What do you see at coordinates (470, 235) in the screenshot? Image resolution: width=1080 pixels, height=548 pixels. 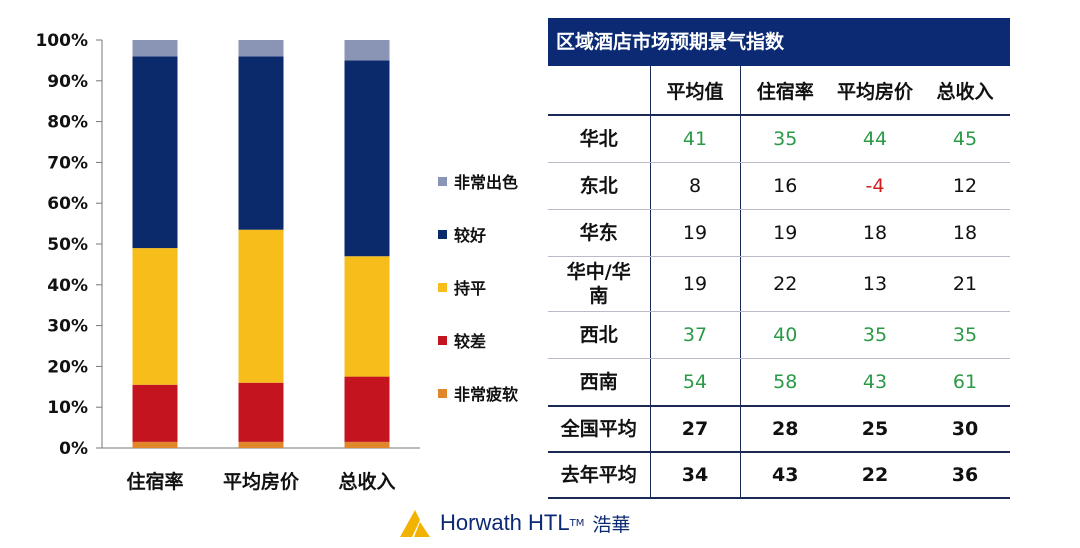 I see `legend-label: 较好` at bounding box center [470, 235].